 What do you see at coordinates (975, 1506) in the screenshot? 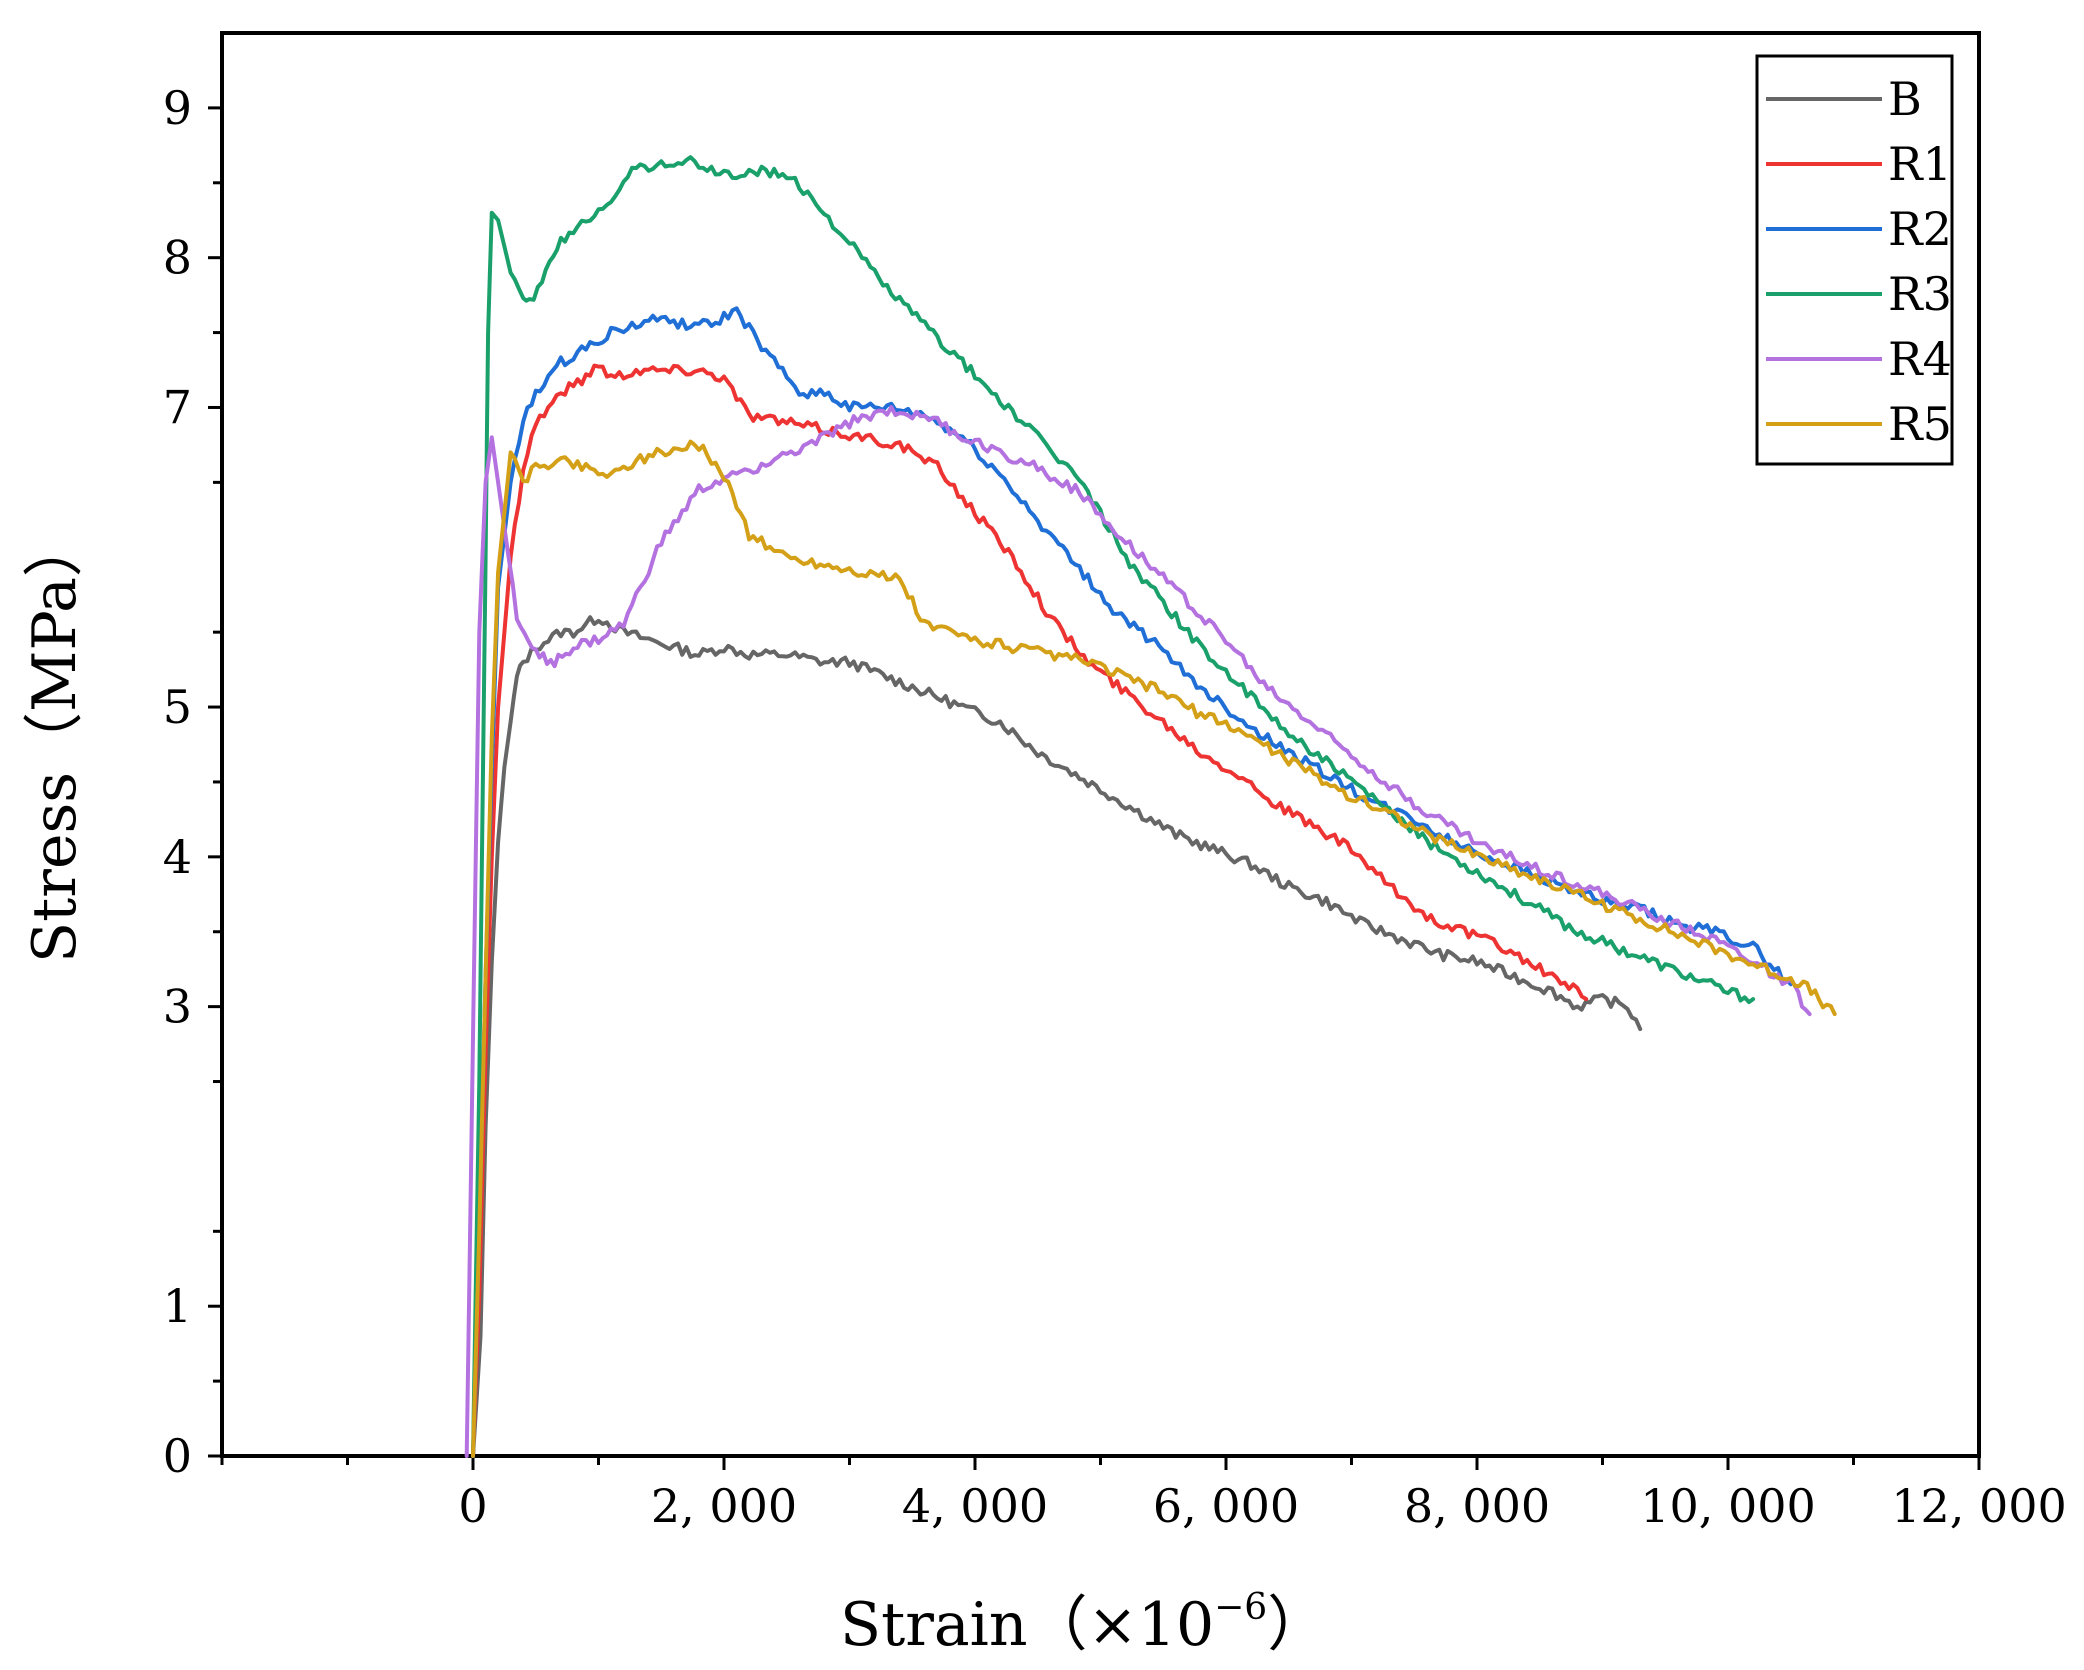
I see `x-tick-label: 4, 000` at bounding box center [975, 1506].